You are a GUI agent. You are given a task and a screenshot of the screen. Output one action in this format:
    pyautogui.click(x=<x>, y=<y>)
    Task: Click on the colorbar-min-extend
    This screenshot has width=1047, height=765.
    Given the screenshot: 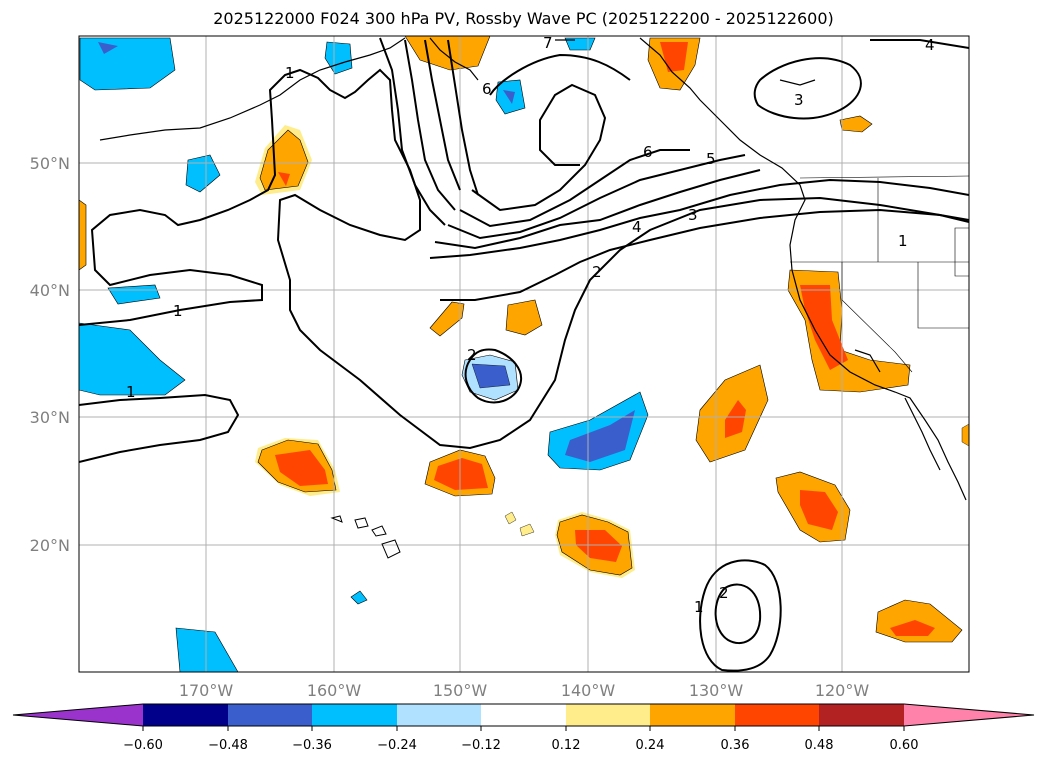 What is the action you would take?
    pyautogui.click(x=78, y=715)
    